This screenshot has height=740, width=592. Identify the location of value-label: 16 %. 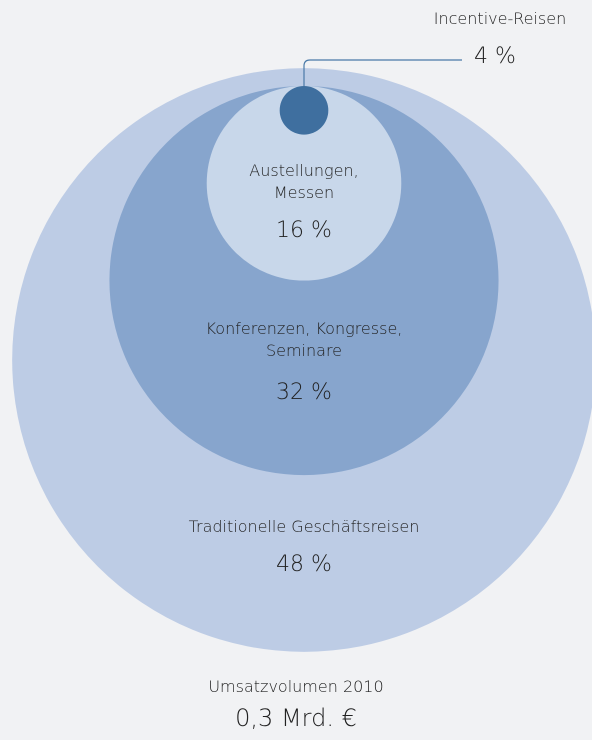
(304, 230).